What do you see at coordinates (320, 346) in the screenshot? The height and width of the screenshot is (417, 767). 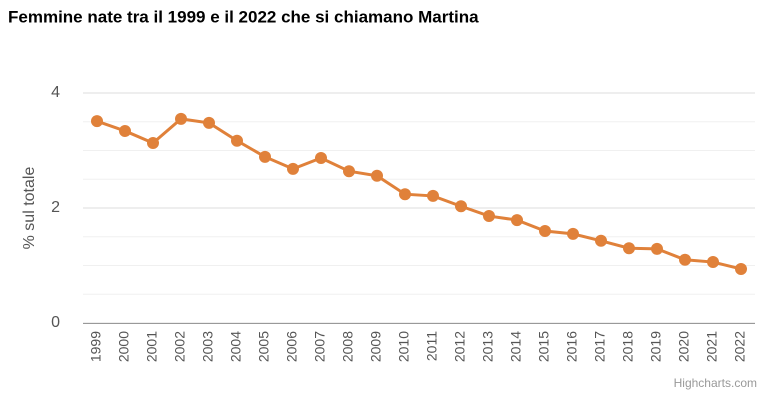 I see `x-tick-label: 2007` at bounding box center [320, 346].